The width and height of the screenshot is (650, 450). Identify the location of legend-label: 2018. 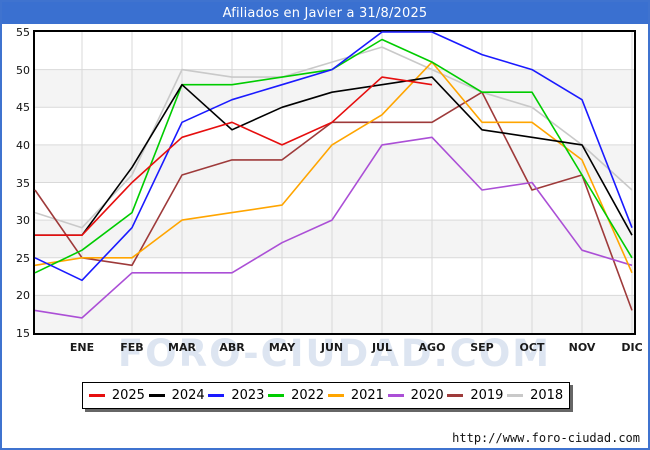
(547, 395).